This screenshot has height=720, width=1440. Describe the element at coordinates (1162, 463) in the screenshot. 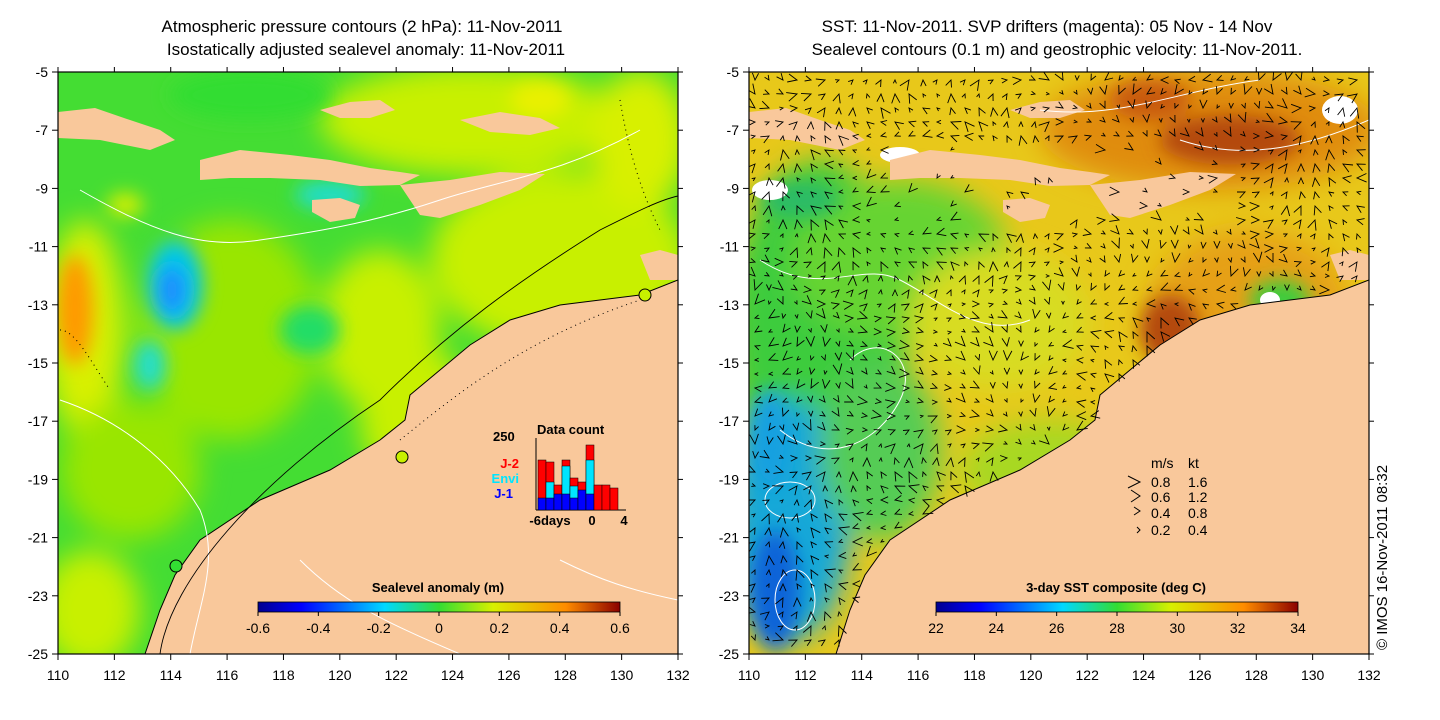

I see `velocity-key-header-ms: m/s` at that location.